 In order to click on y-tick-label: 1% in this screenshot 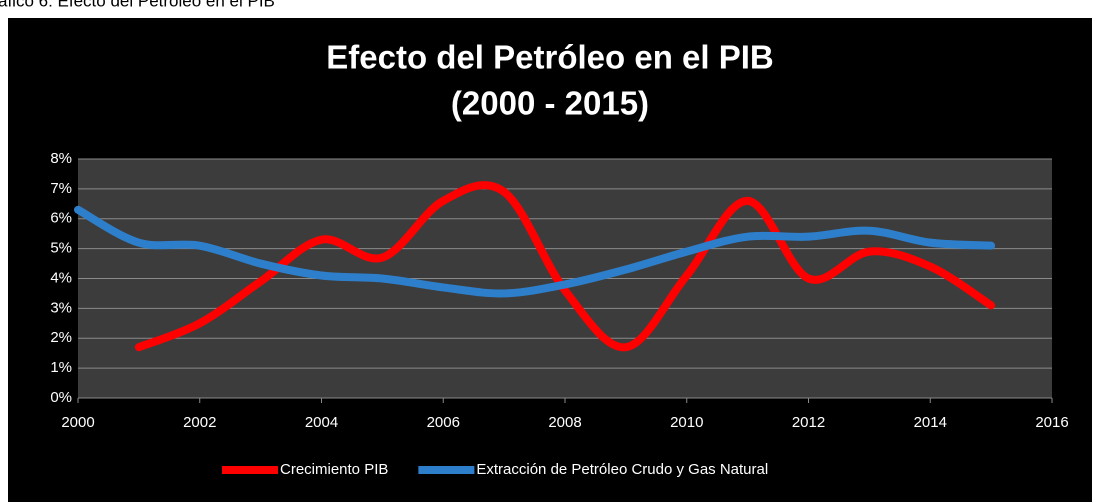, I will do `click(61, 367)`.